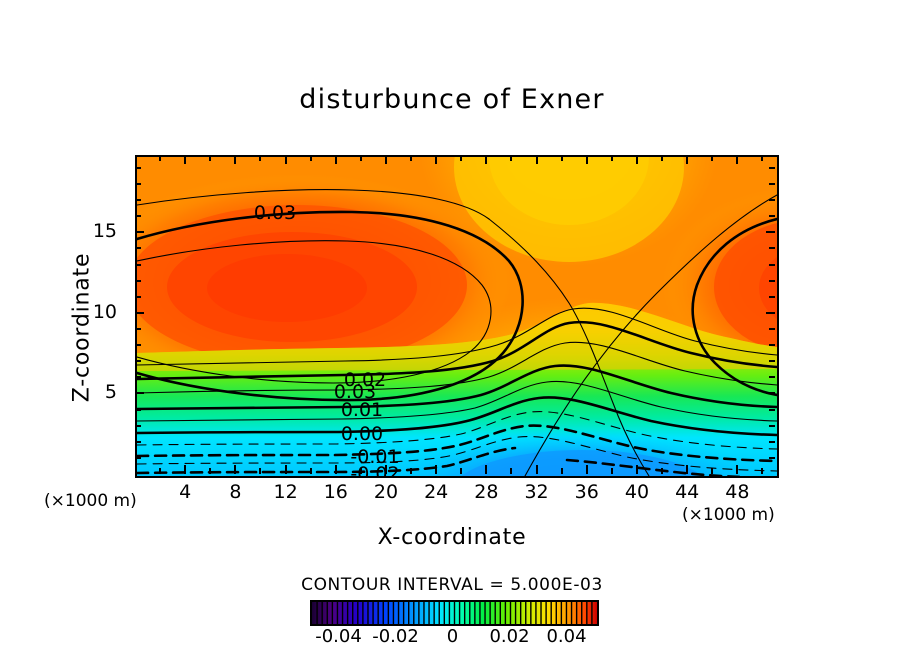 This screenshot has width=904, height=654. Describe the element at coordinates (536, 492) in the screenshot. I see `x-tick-label-32: 32` at that location.